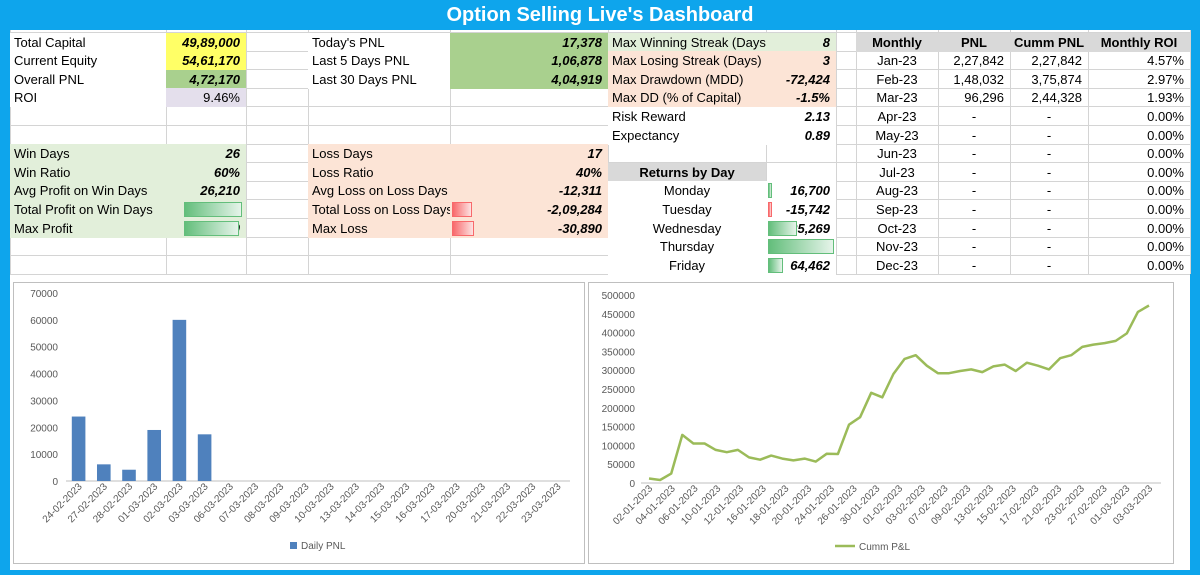 This screenshot has height=575, width=1200. What do you see at coordinates (687, 172) in the screenshot?
I see `returns-by-day-header: Returns by Day` at bounding box center [687, 172].